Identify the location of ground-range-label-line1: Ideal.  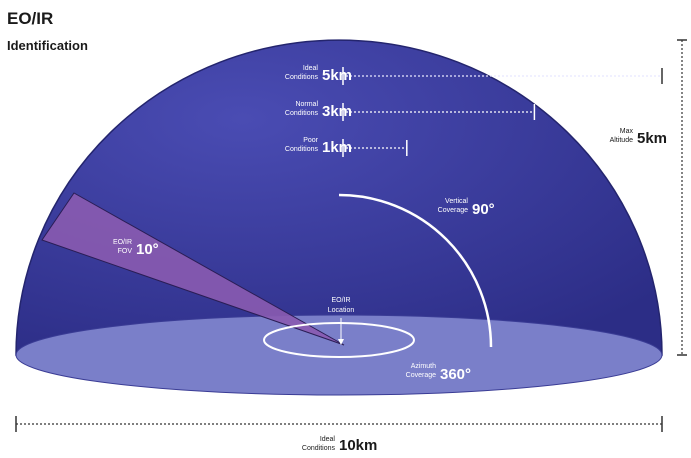
(328, 439).